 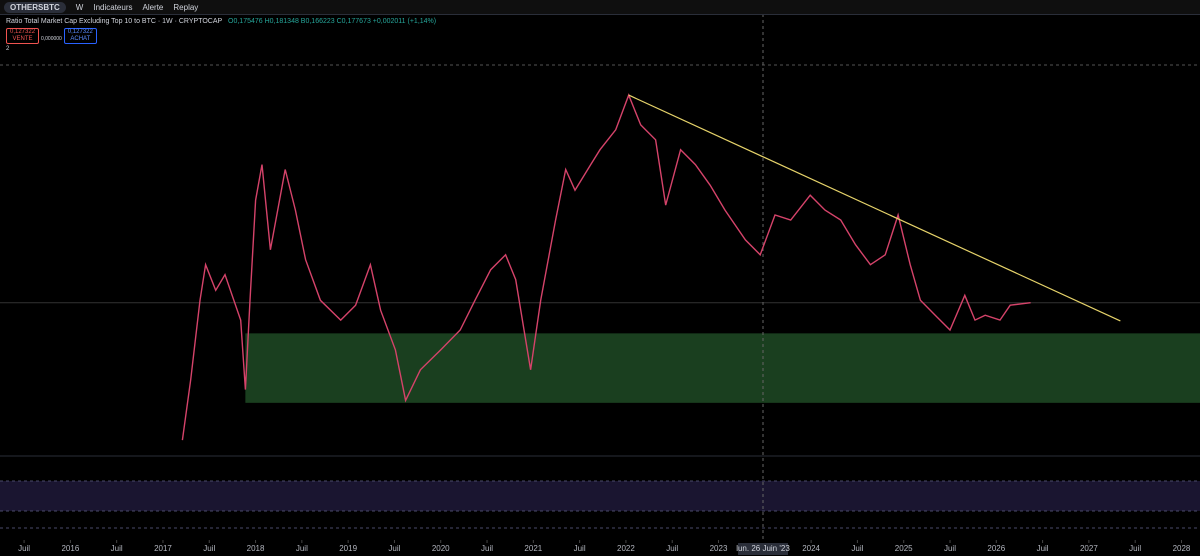 I want to click on crosshair-label-bg, so click(x=763, y=549).